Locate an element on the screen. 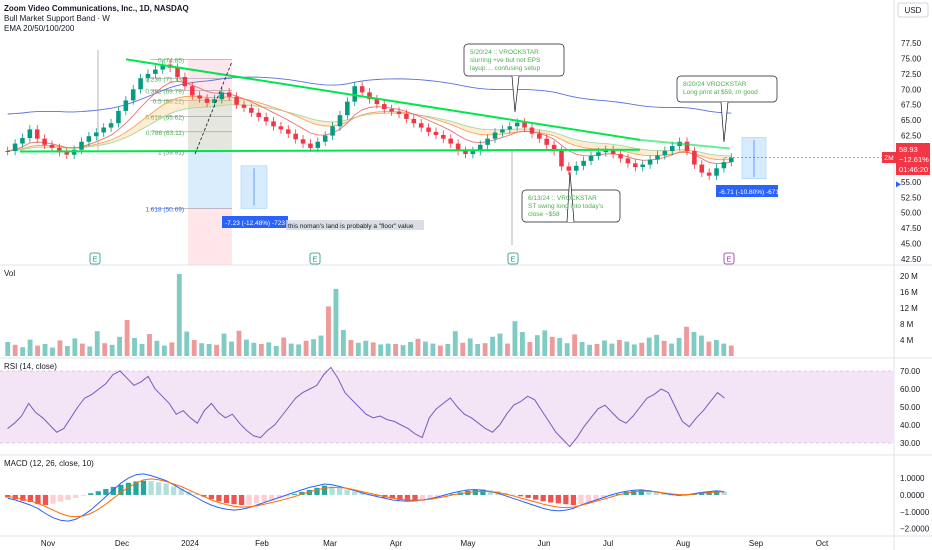 Image resolution: width=932 pixels, height=550 pixels. descending-trendline is located at coordinates (383, 99).